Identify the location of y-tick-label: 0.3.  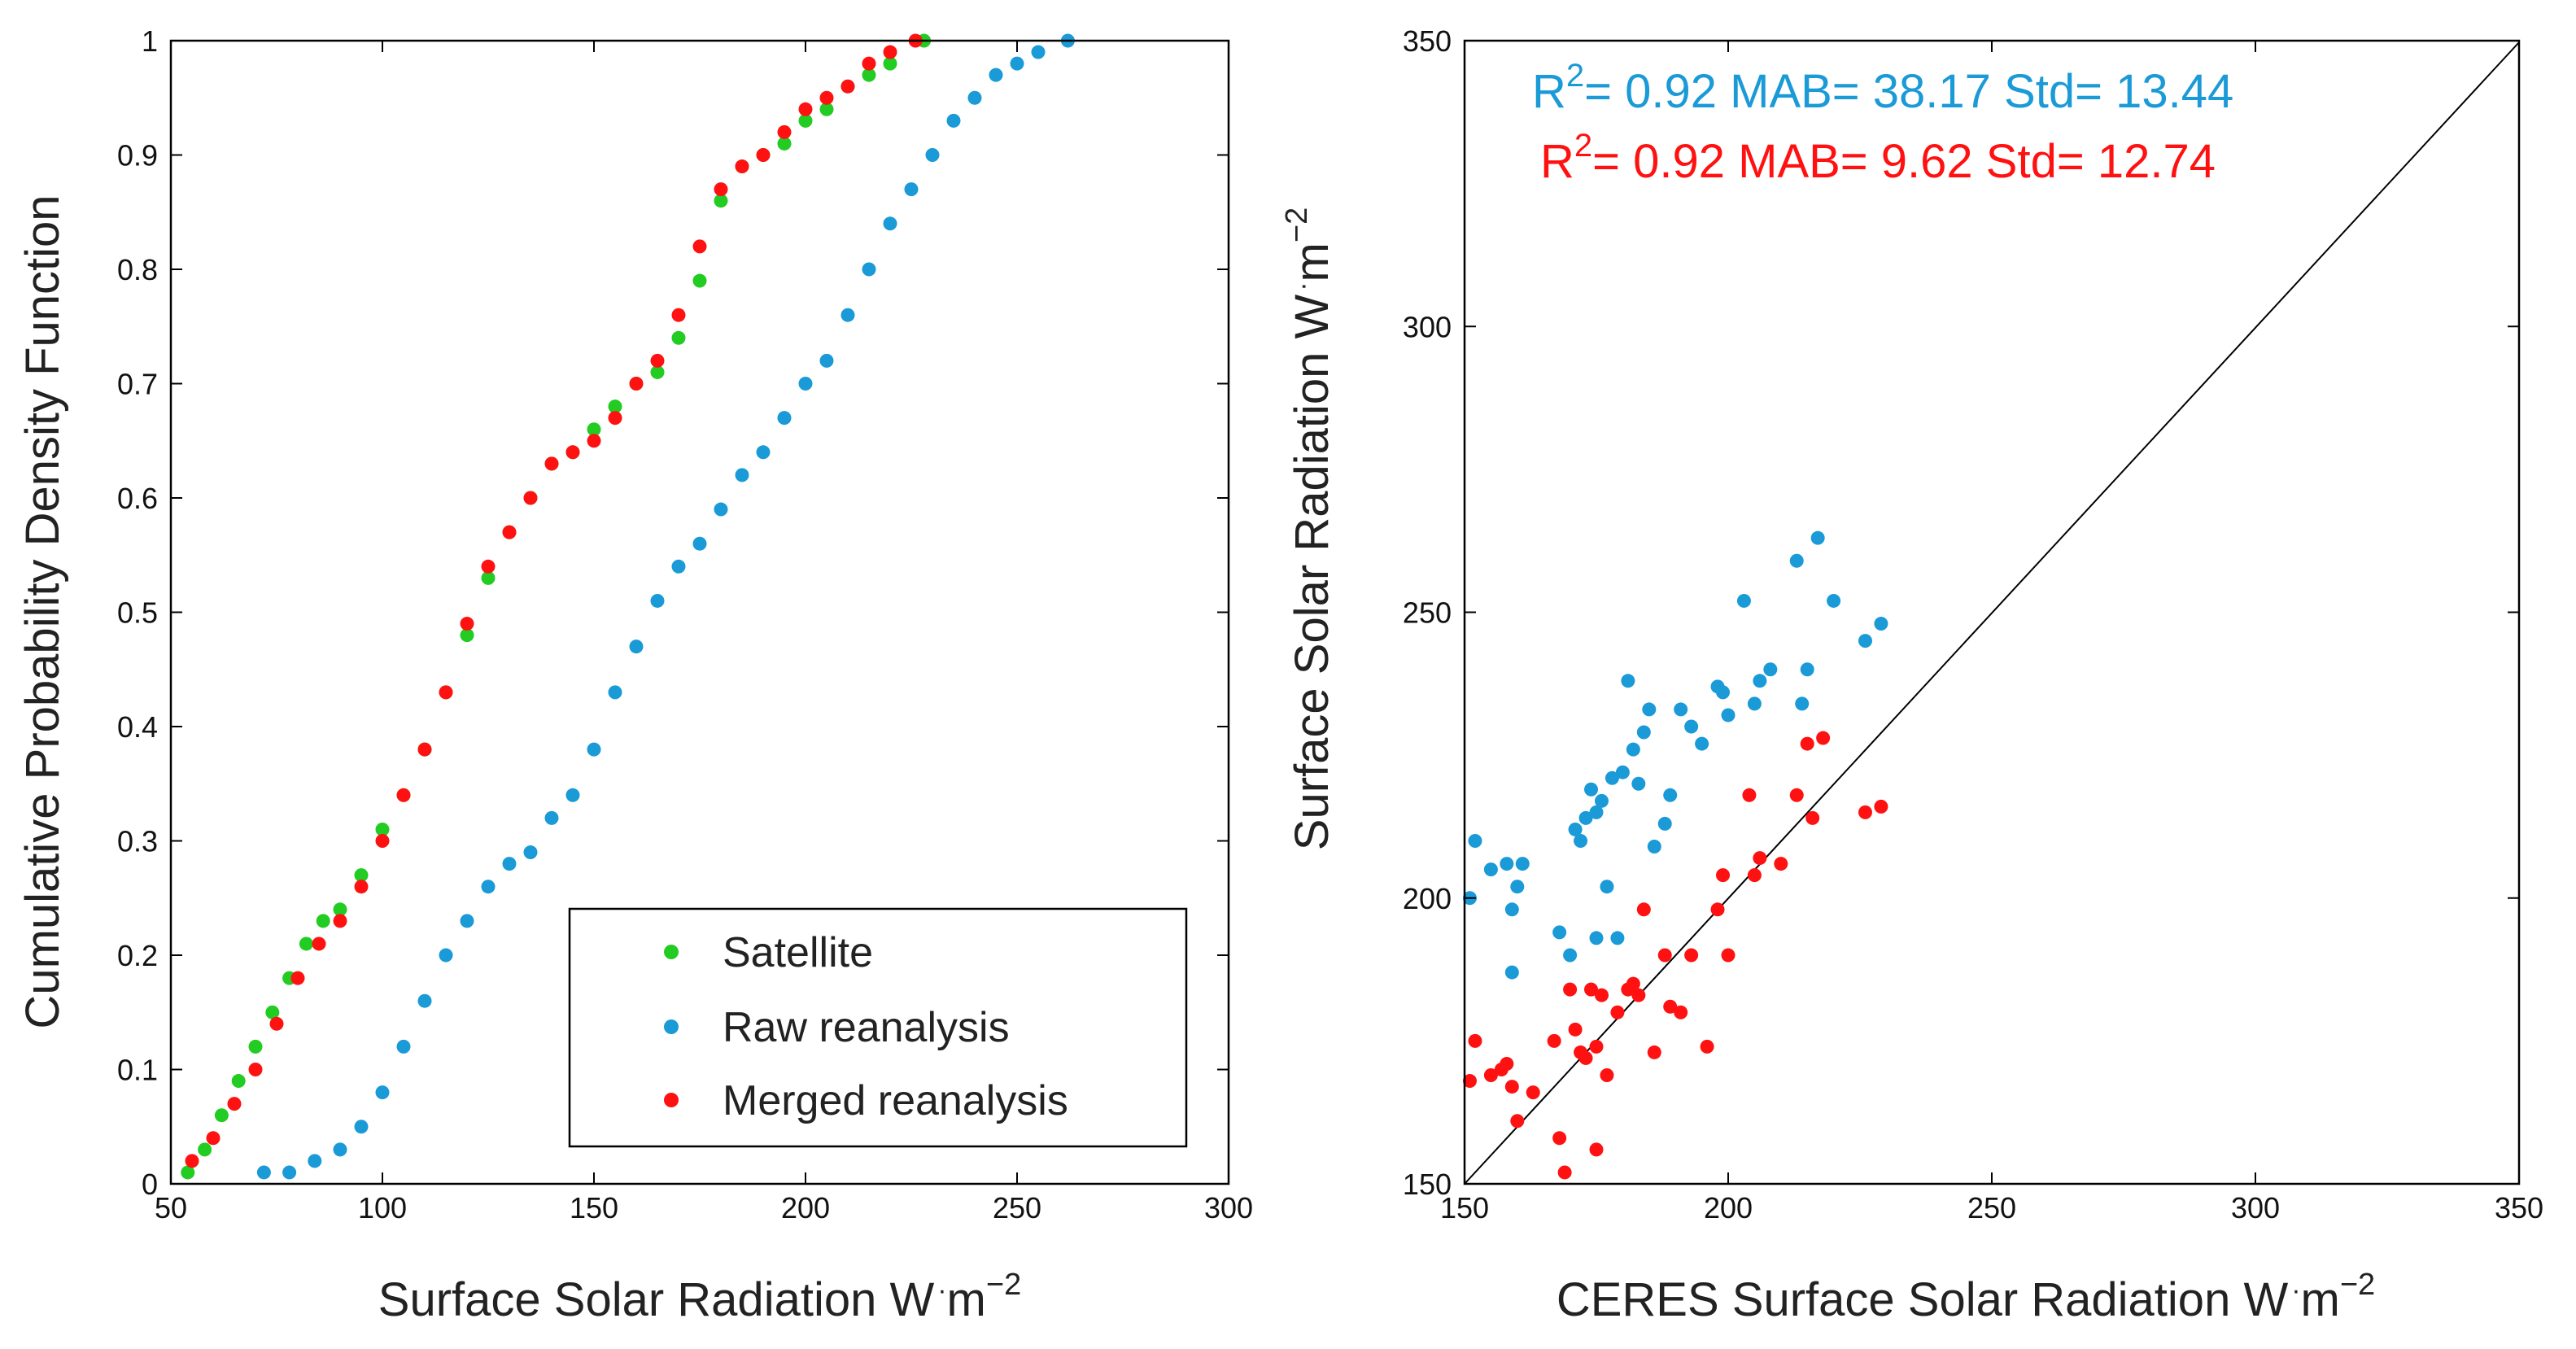
(137, 842).